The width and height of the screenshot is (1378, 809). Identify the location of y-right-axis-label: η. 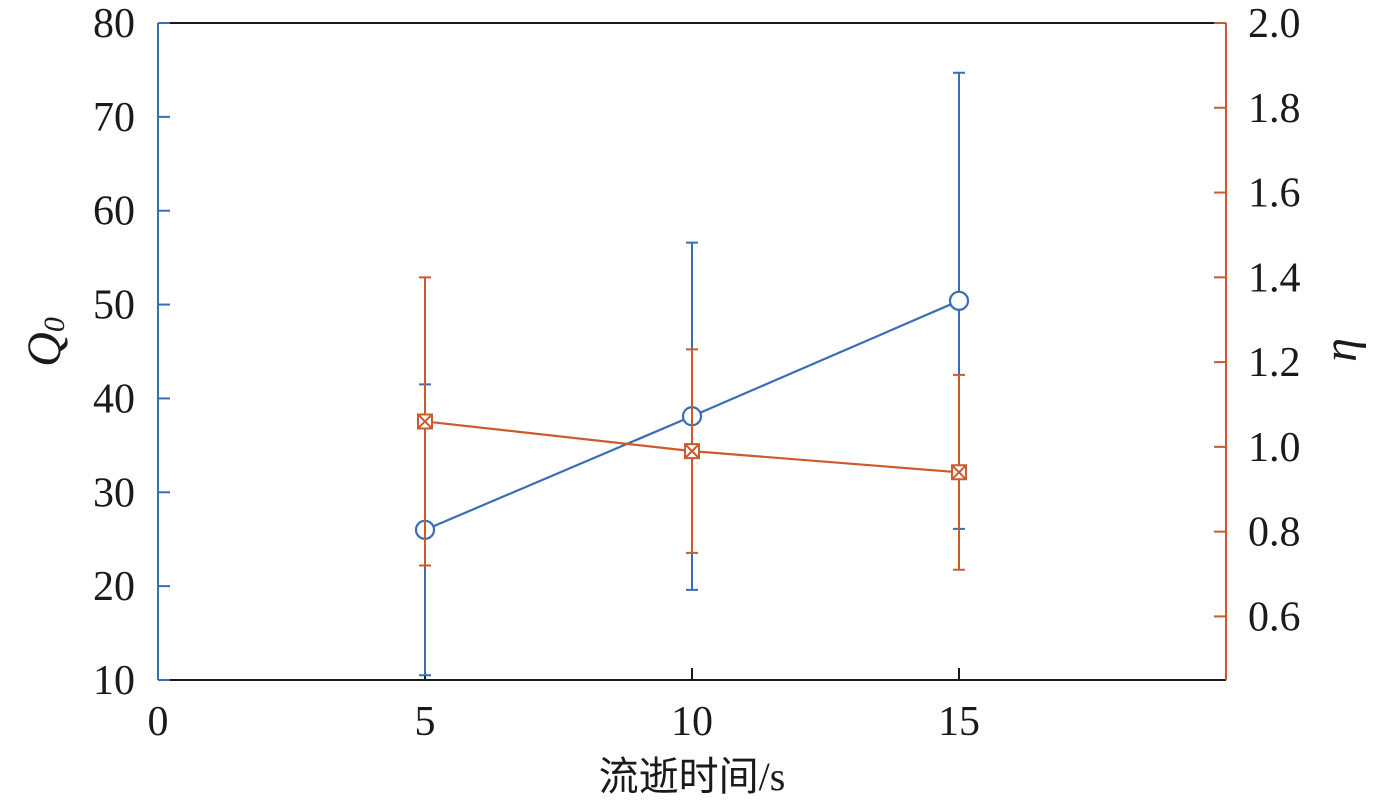
(1340, 350).